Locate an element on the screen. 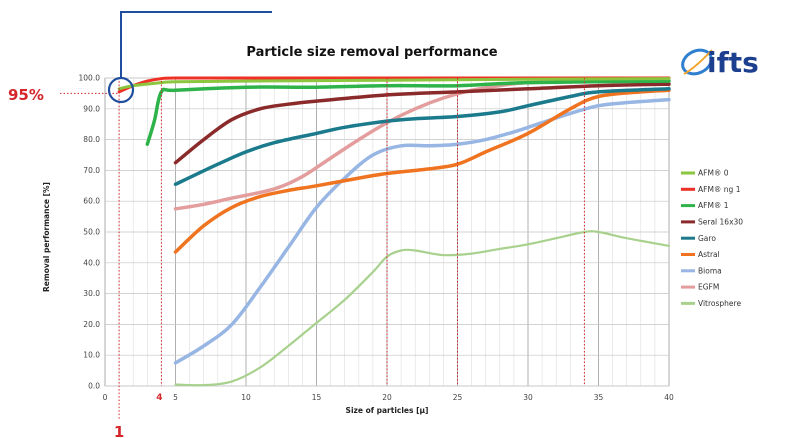 Image resolution: width=787 pixels, height=438 pixels. logo-text: ifts is located at coordinates (733, 62).